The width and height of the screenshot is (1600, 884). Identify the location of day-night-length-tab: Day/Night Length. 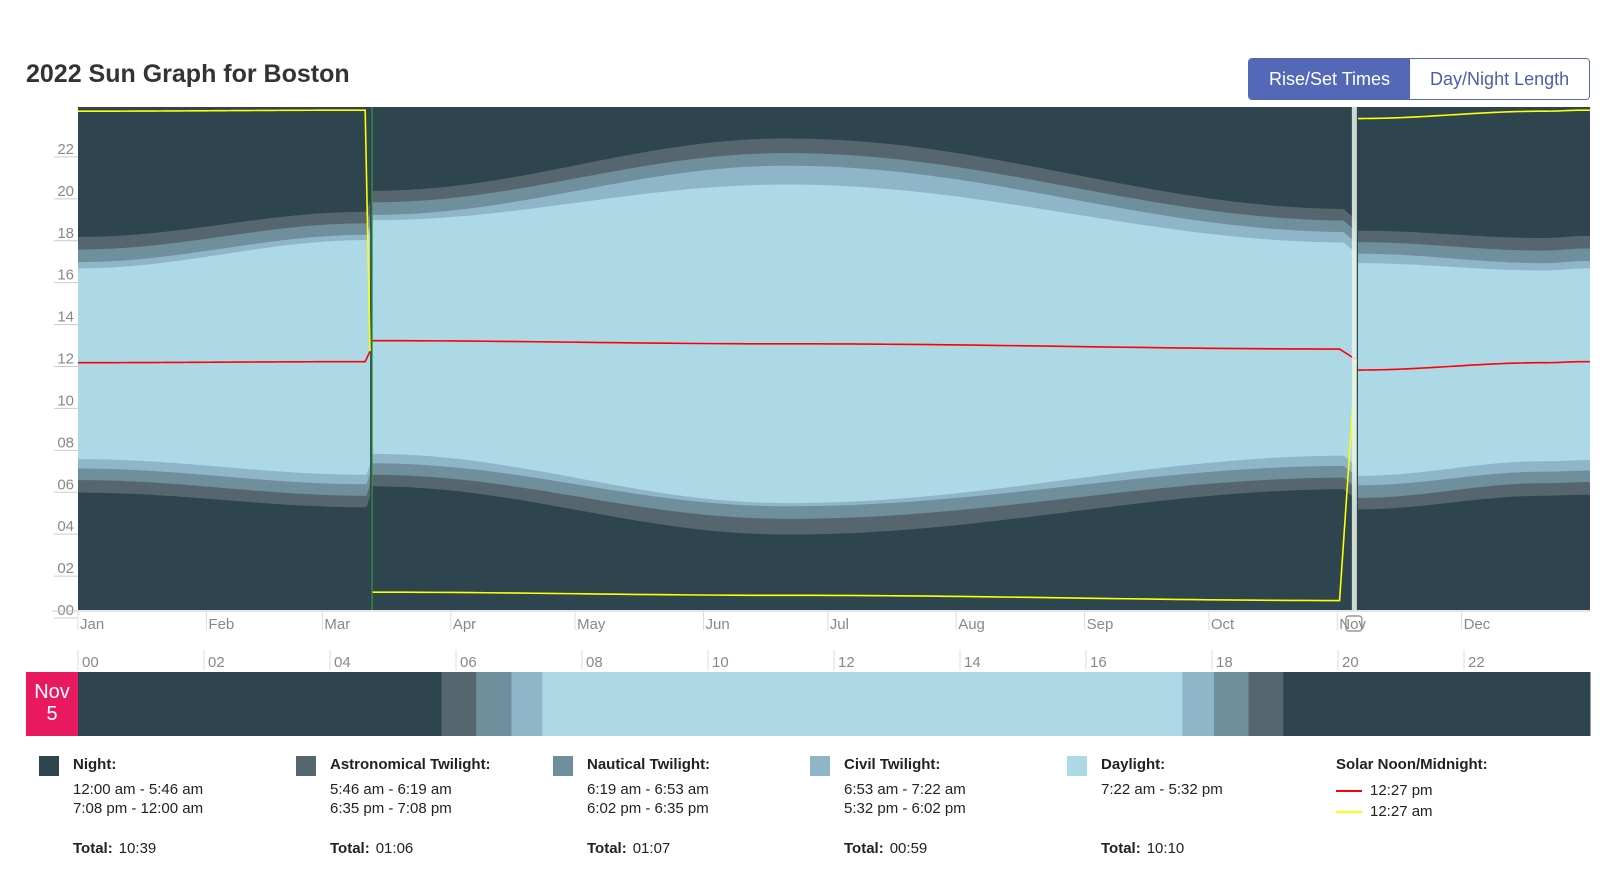
(1500, 79).